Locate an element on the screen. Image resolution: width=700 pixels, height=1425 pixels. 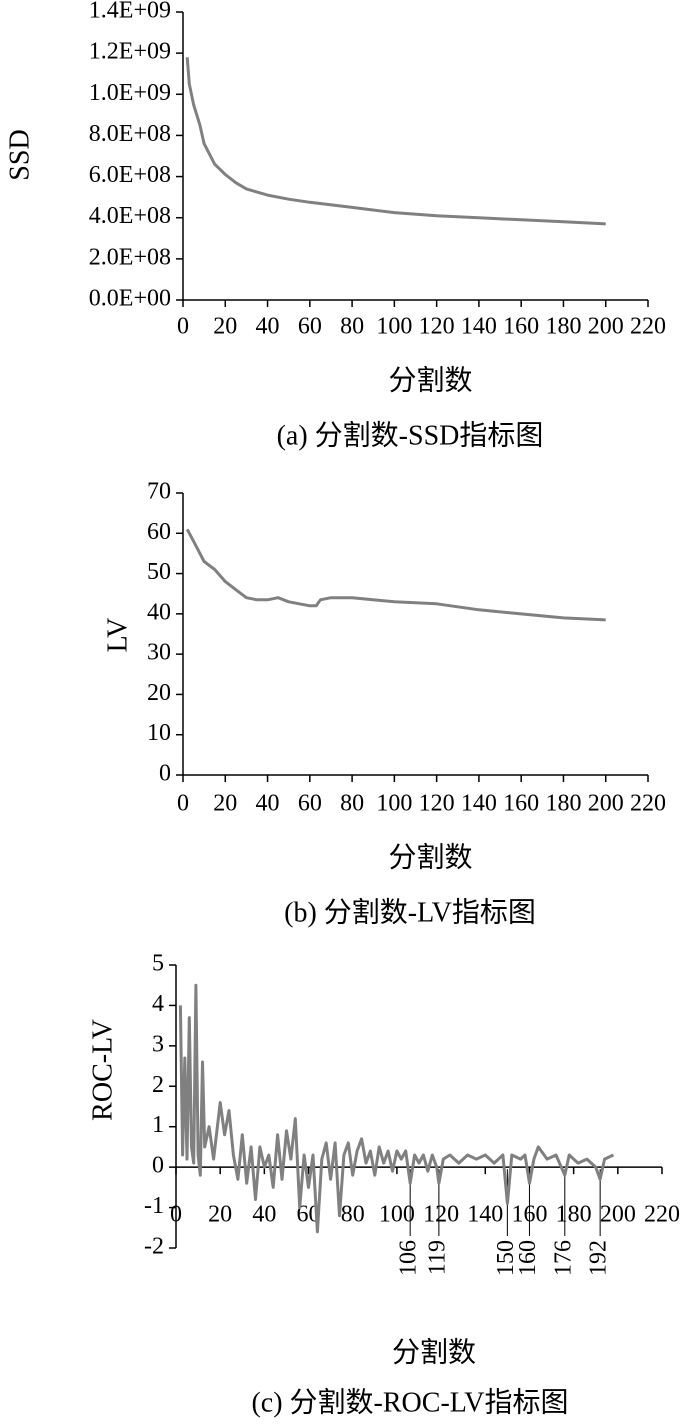
y-tick-label: 1.2E+09 is located at coordinates (130, 52).